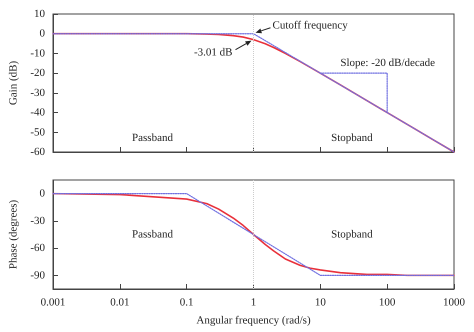 This screenshot has height=332, width=474. Describe the element at coordinates (38, 73) in the screenshot. I see `y-tick-label: -20` at that location.